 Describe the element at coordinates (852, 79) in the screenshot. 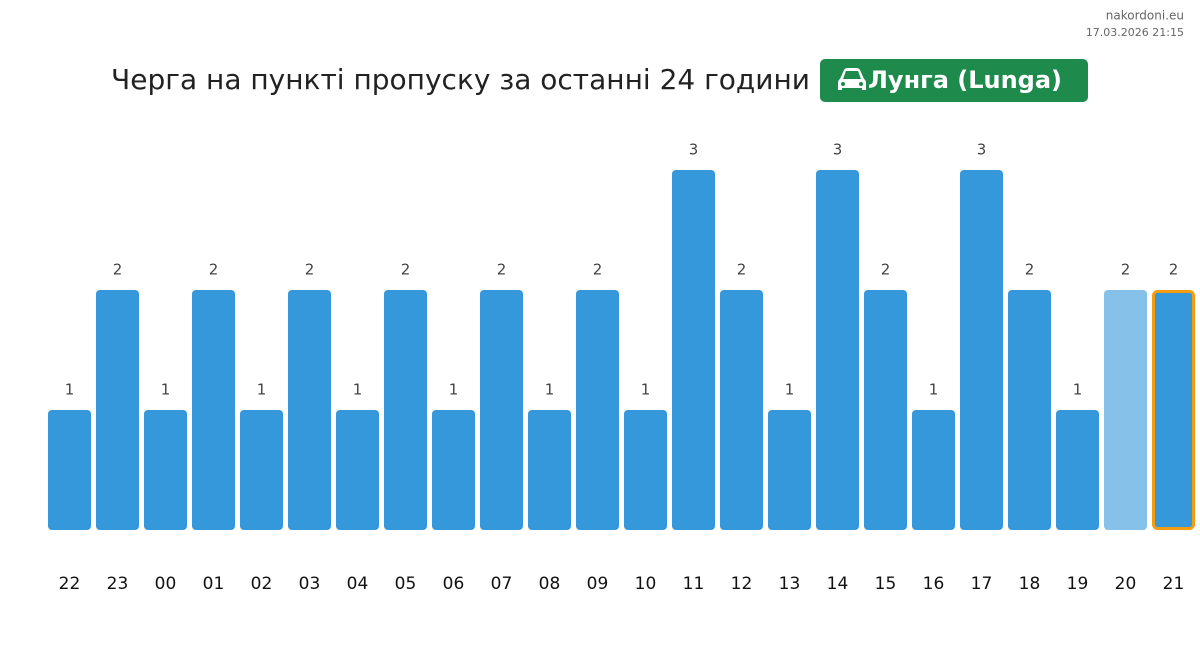

I see `car-icon` at that location.